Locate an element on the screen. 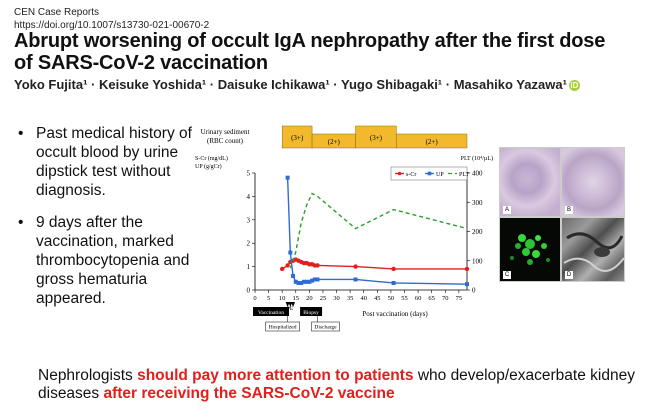 This screenshot has height=417, width=650. x-tick-label: 65 is located at coordinates (431, 298).